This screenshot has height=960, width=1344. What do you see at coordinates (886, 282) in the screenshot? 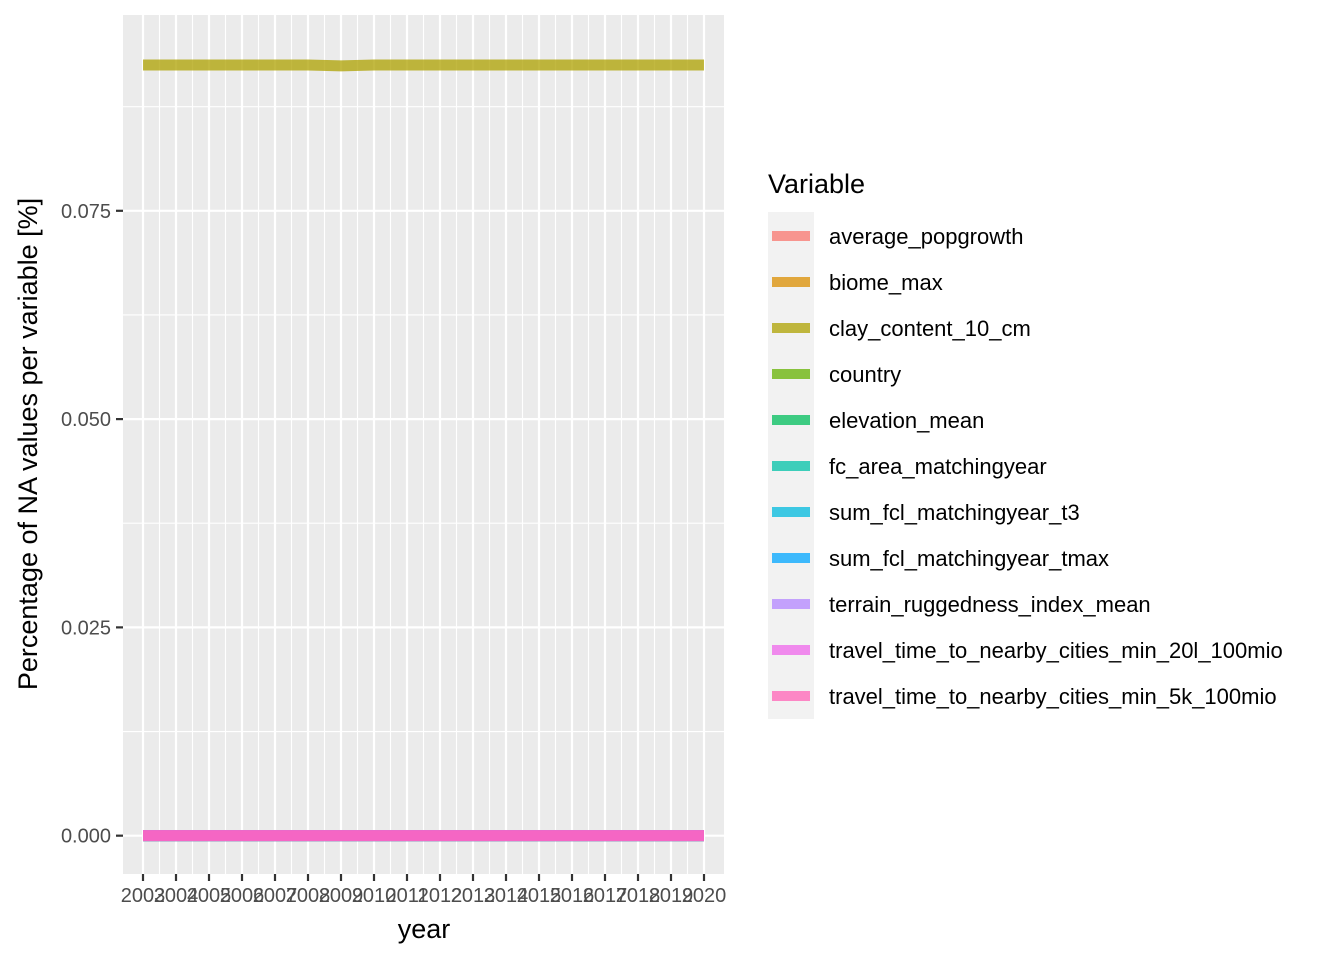
I see `legend-label: biome_max` at bounding box center [886, 282].